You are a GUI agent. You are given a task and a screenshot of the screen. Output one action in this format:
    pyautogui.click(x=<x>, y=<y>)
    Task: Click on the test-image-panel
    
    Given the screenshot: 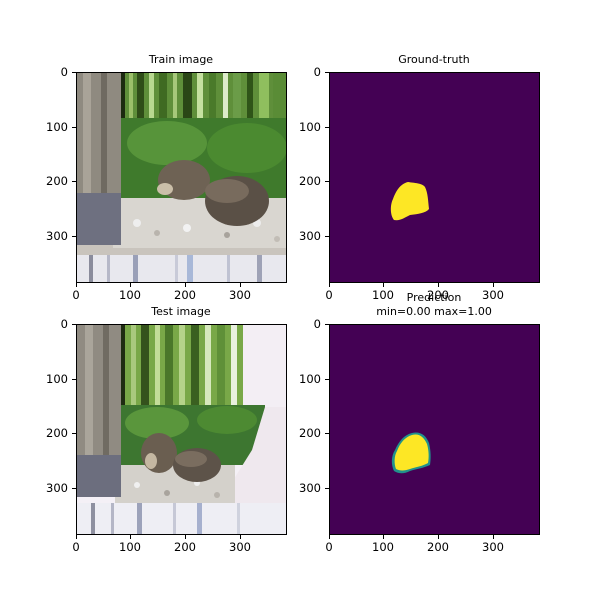 What is the action you would take?
    pyautogui.click(x=181, y=429)
    